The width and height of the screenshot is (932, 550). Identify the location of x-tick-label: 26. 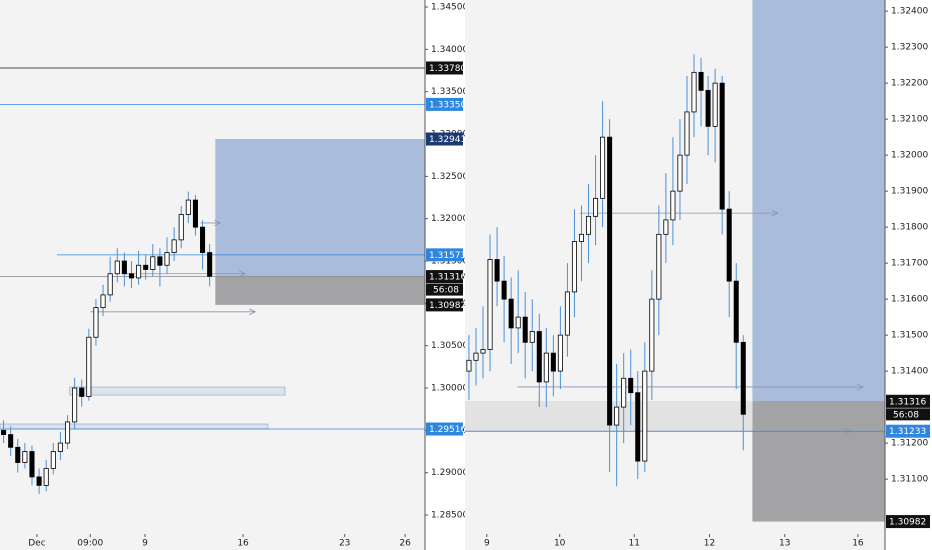
(405, 544).